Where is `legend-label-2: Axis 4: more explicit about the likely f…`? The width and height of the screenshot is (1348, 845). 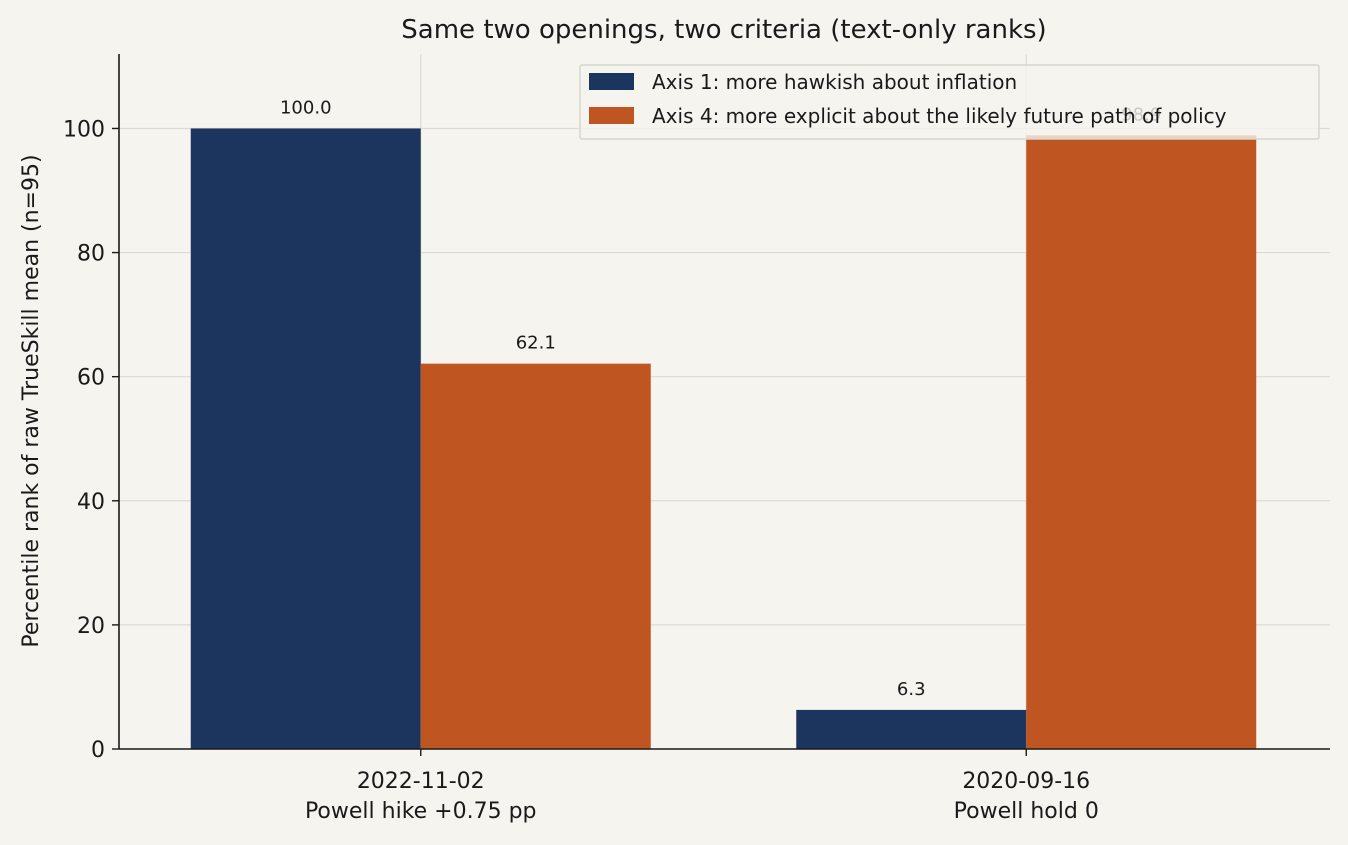 legend-label-2: Axis 4: more explicit about the likely f… is located at coordinates (939, 116).